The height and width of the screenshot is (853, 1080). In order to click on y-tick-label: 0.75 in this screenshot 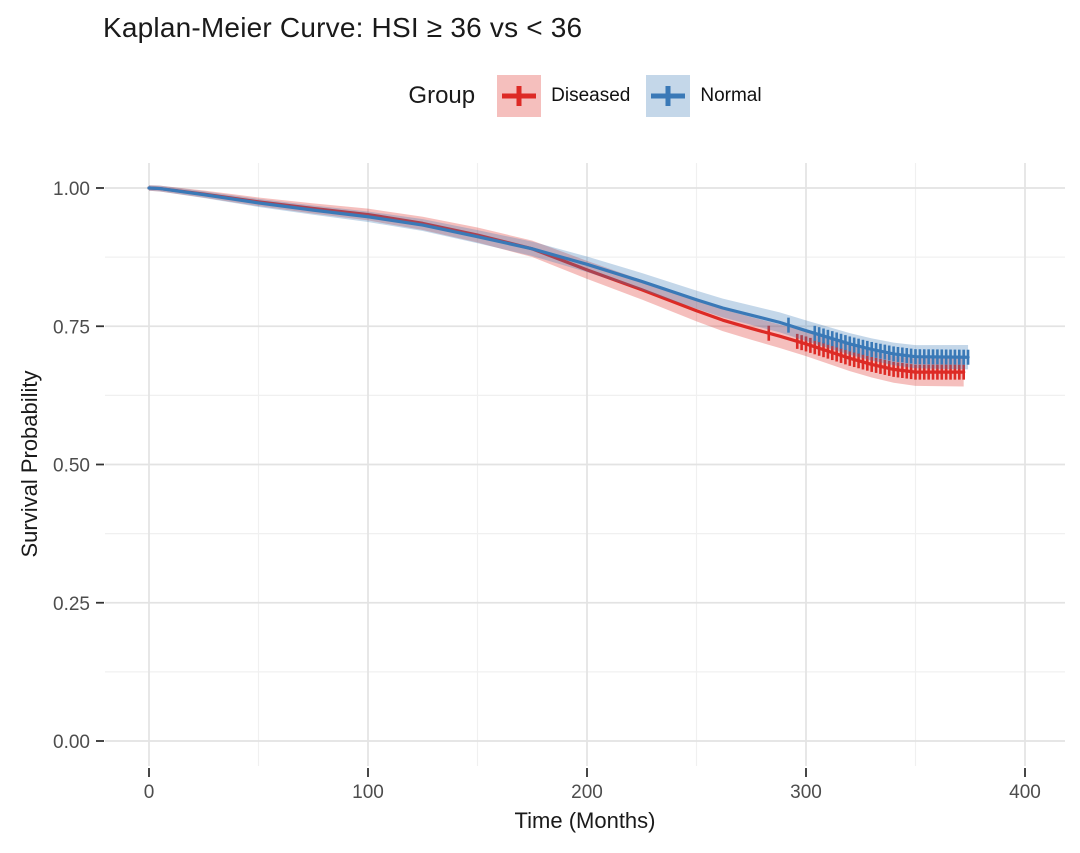, I will do `click(71, 327)`.